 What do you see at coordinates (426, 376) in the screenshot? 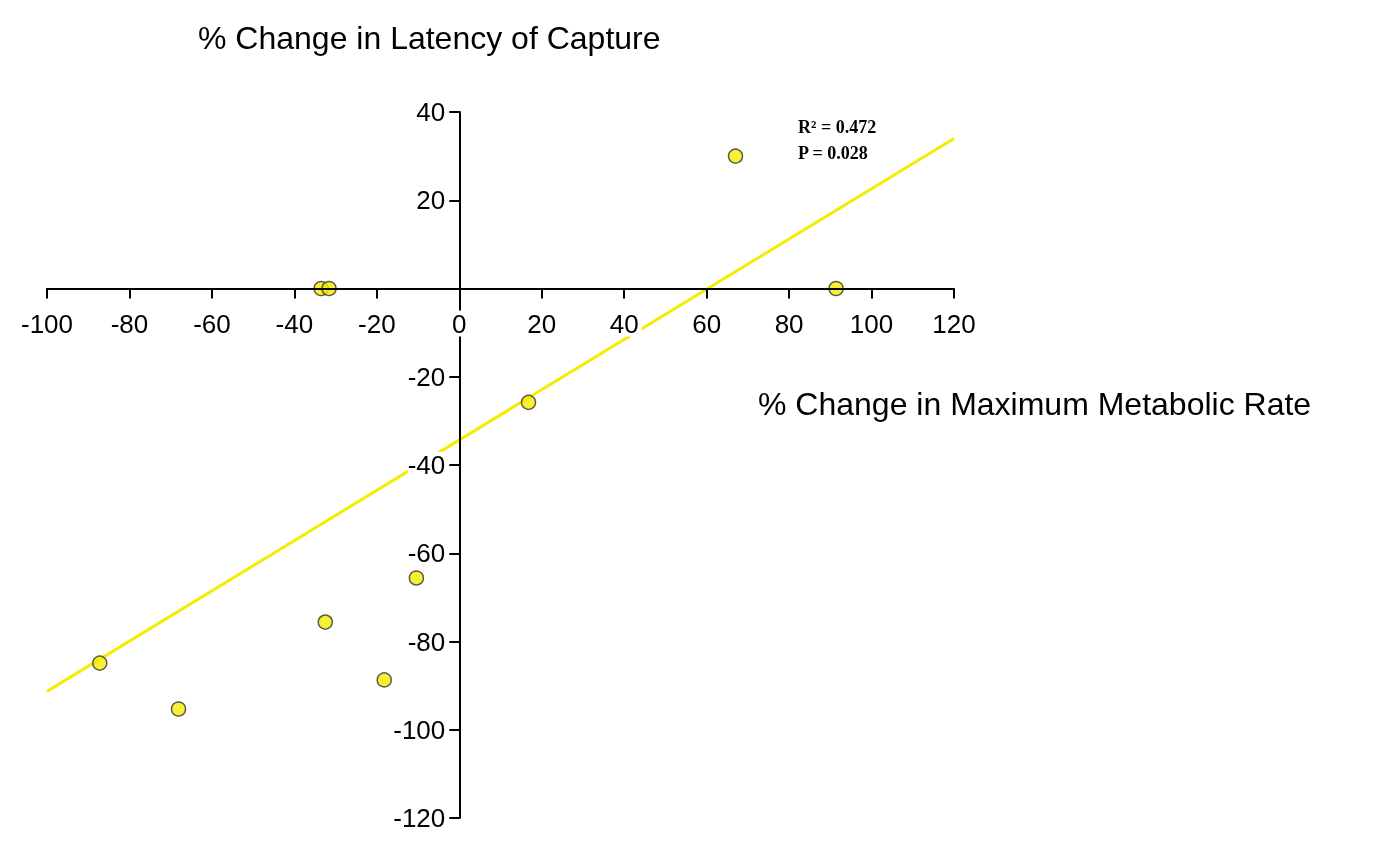
I see `y-tick-label: -20` at bounding box center [426, 376].